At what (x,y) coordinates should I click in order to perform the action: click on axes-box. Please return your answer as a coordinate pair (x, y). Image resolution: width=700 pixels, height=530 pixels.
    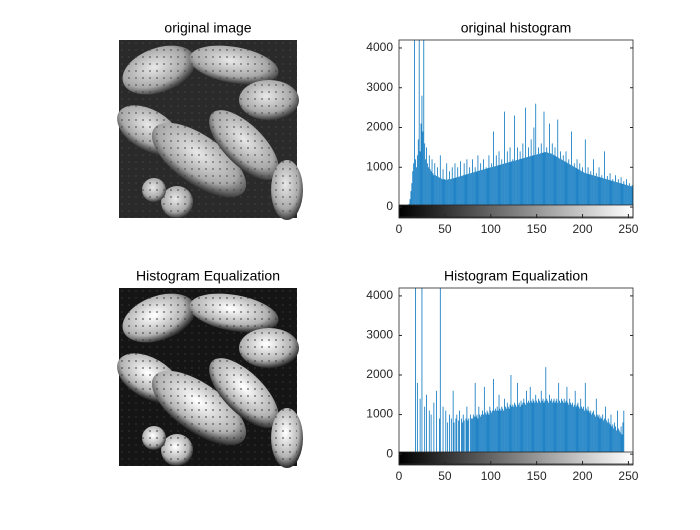
    Looking at the image, I should click on (516, 128).